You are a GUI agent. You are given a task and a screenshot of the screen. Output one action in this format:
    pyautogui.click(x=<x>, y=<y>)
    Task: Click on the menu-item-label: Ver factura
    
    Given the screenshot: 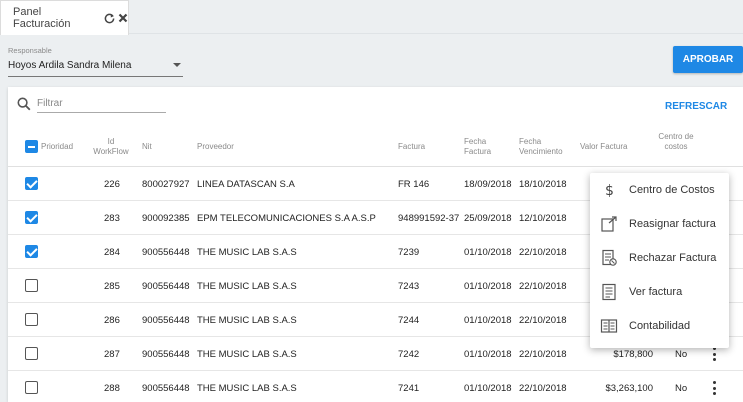 What is the action you would take?
    pyautogui.click(x=656, y=292)
    